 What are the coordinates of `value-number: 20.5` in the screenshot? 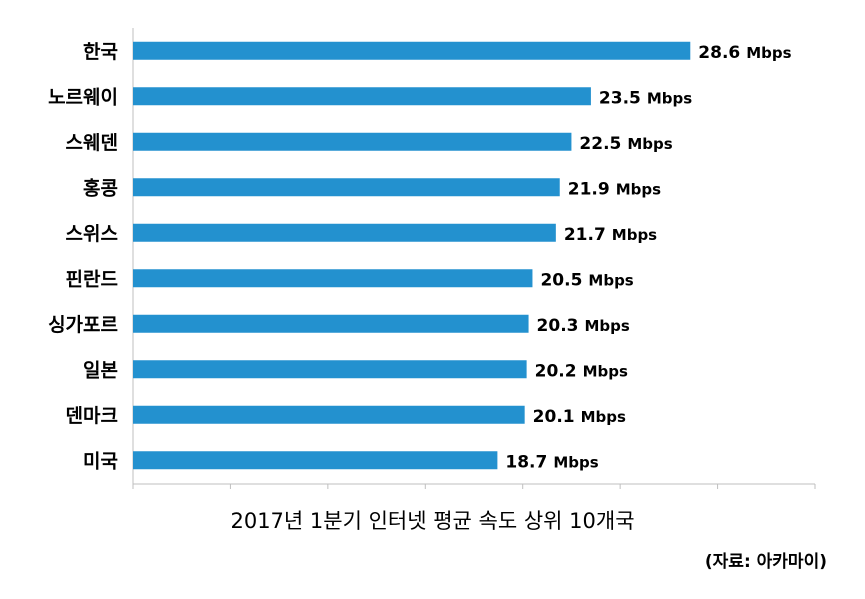 It's located at (561, 280).